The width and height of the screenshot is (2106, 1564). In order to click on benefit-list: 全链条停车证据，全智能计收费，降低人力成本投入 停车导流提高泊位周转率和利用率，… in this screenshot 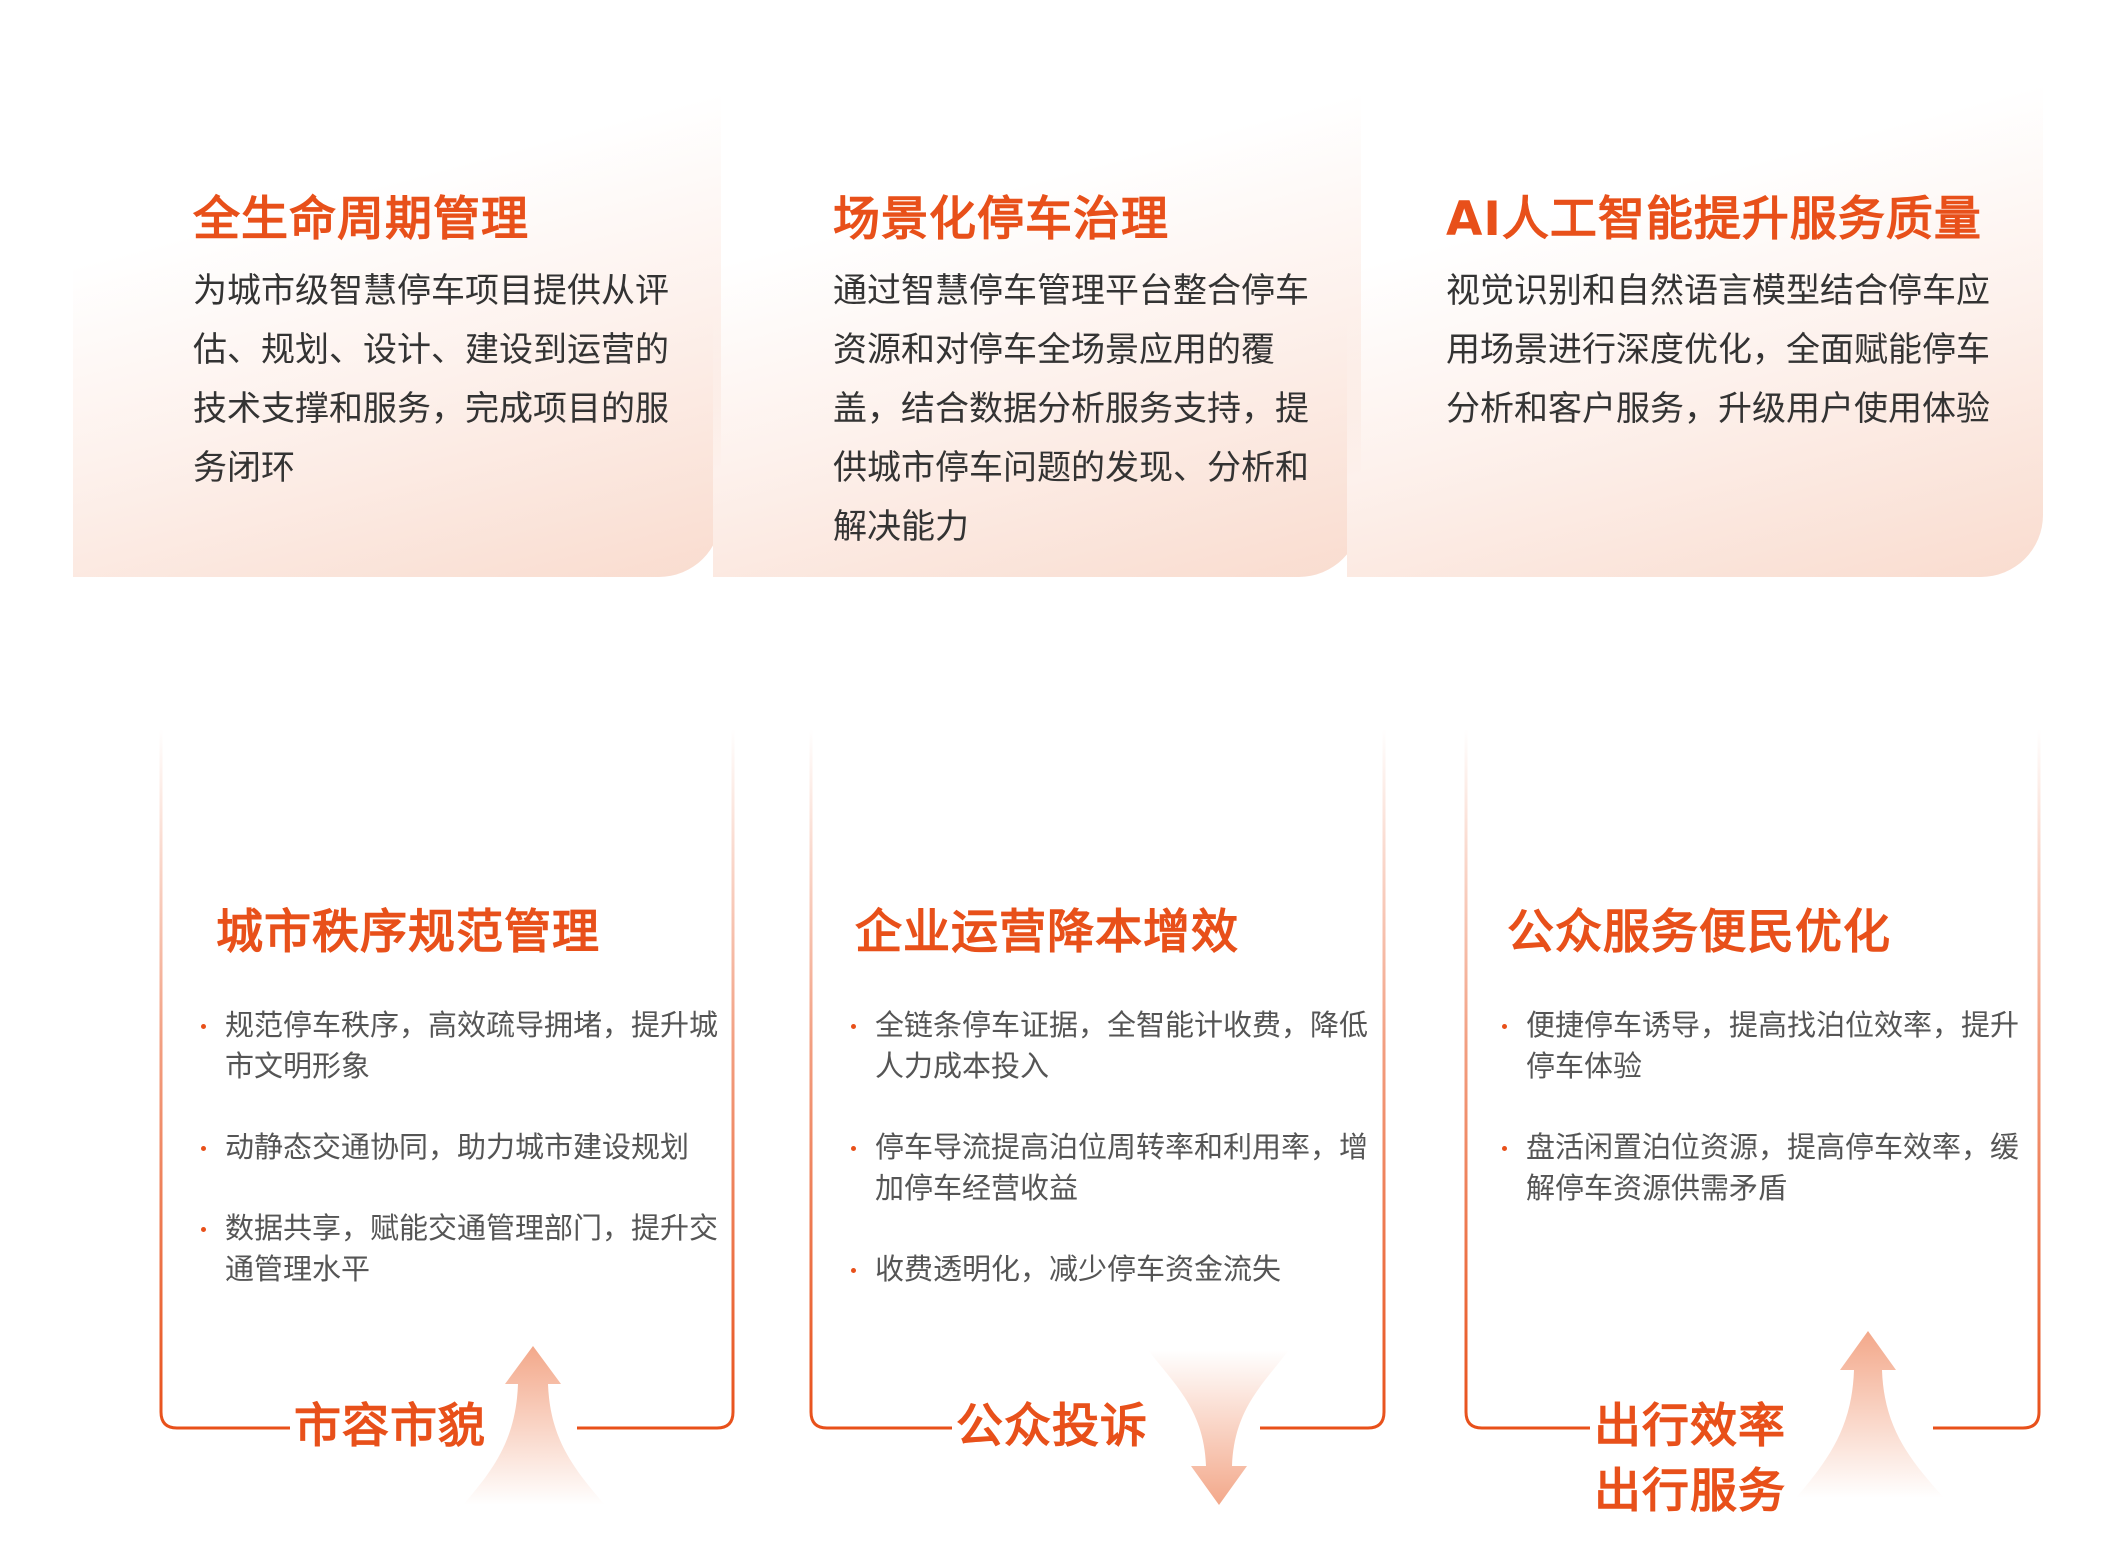, I will do `click(1111, 1167)`.